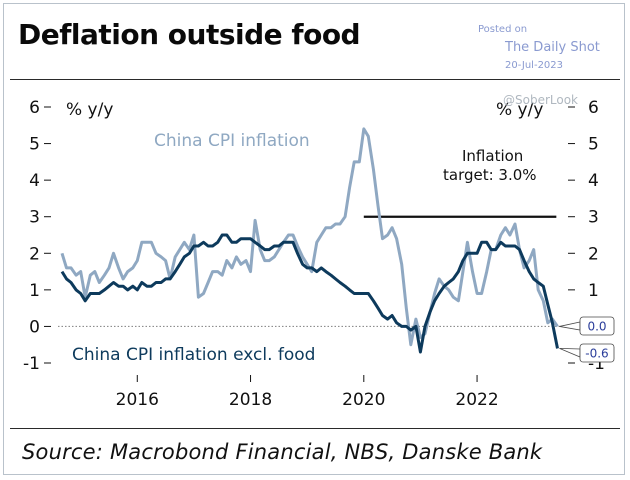 This screenshot has height=480, width=630. Describe the element at coordinates (307, 392) in the screenshot. I see `x-axis: 2016 2018 2020 2022` at that location.